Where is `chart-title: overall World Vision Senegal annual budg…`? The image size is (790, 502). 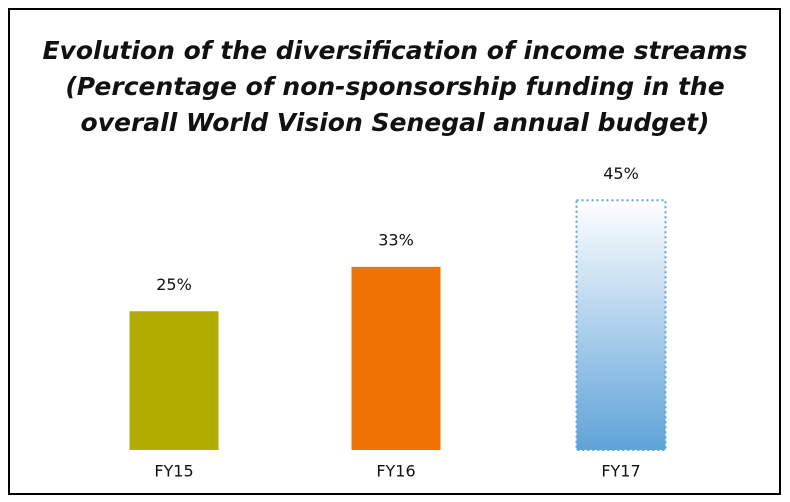 chart-title: overall World Vision Senegal annual budg… is located at coordinates (395, 122).